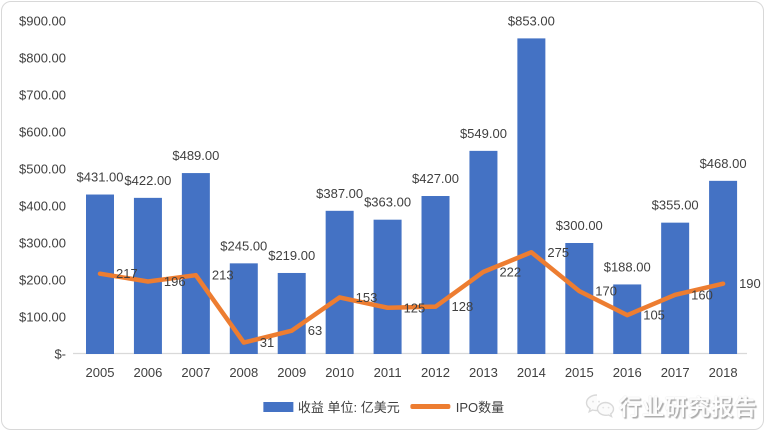  What do you see at coordinates (675, 372) in the screenshot?
I see `x-tick-2017: 2017` at bounding box center [675, 372].